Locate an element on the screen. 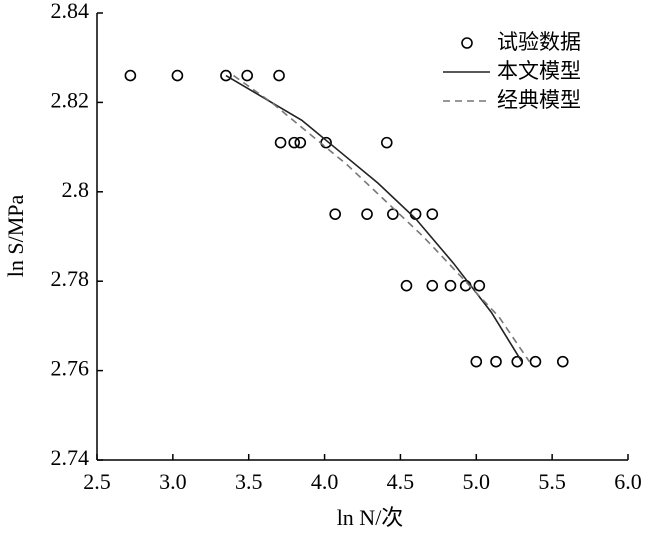  x-tick-label: 2.5 is located at coordinates (97, 481).